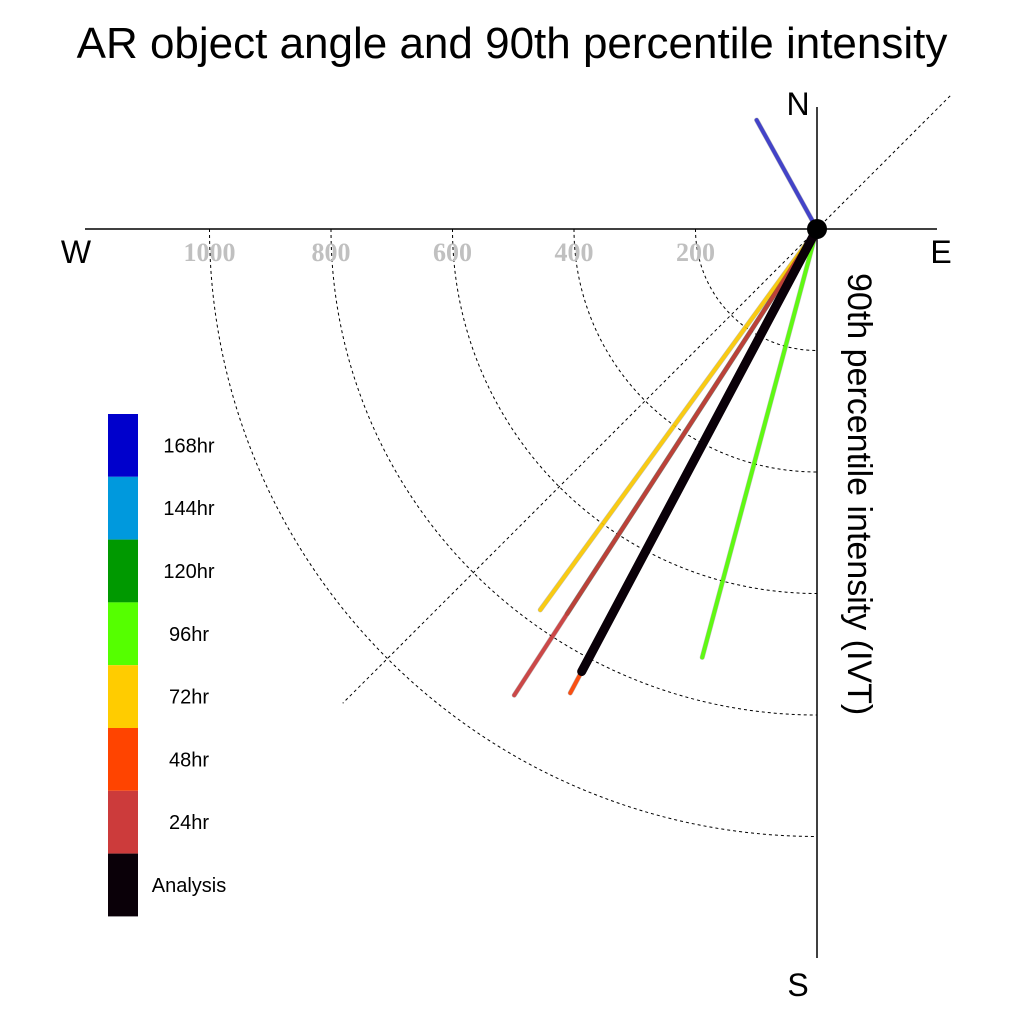 The width and height of the screenshot is (1024, 1024). What do you see at coordinates (167, 665) in the screenshot?
I see `legend: 168hr 144hr 120hr 96hr 72hr 48hr 24hr Analysis` at bounding box center [167, 665].